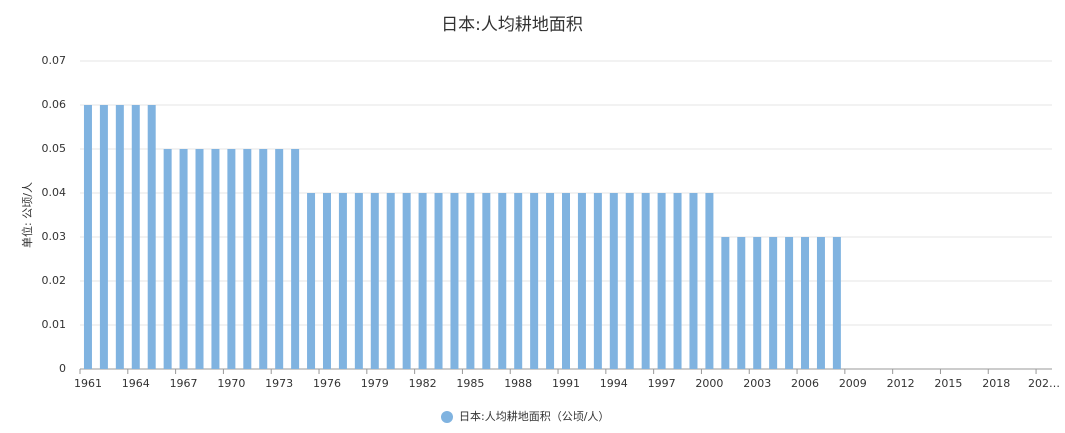  Describe the element at coordinates (853, 383) in the screenshot. I see `x-tick-label: 2009` at that location.